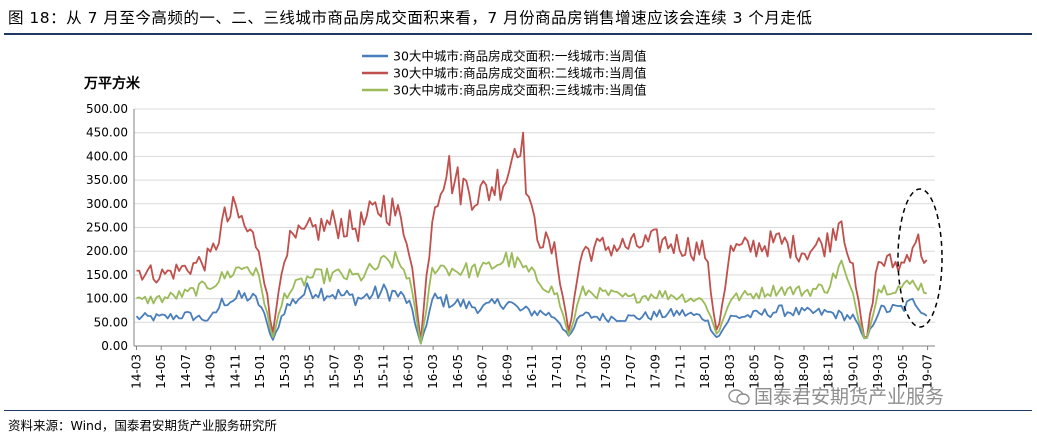 The width and height of the screenshot is (1037, 440). I want to click on y-tick-label: 400.00, so click(107, 156).